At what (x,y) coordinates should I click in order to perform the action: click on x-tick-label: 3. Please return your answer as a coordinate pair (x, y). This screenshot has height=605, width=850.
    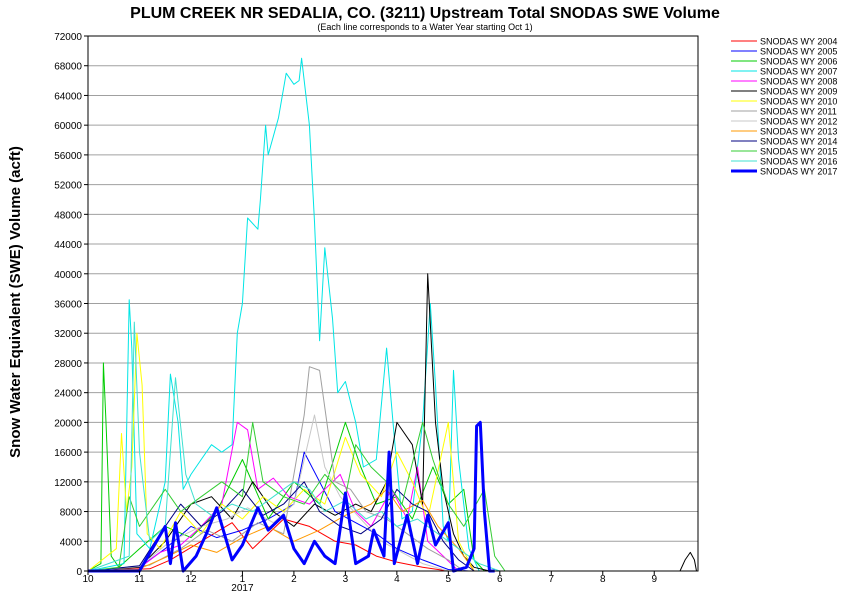
    Looking at the image, I should click on (346, 579).